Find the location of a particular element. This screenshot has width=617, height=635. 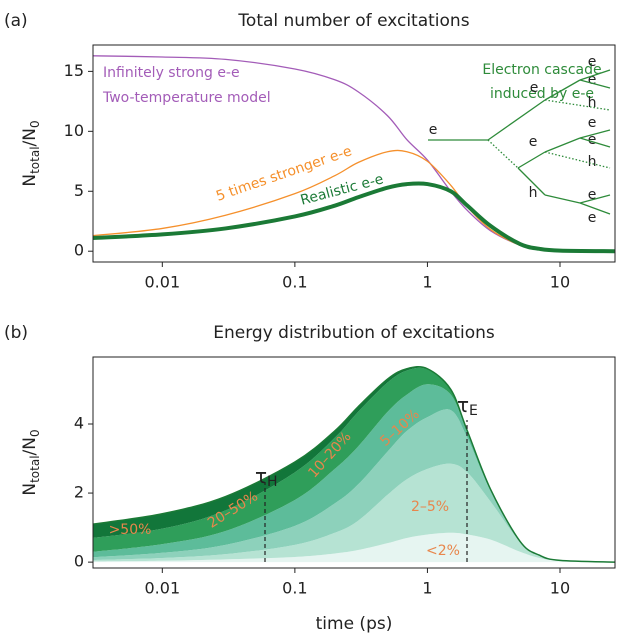

annotation: τE is located at coordinates (467, 406).